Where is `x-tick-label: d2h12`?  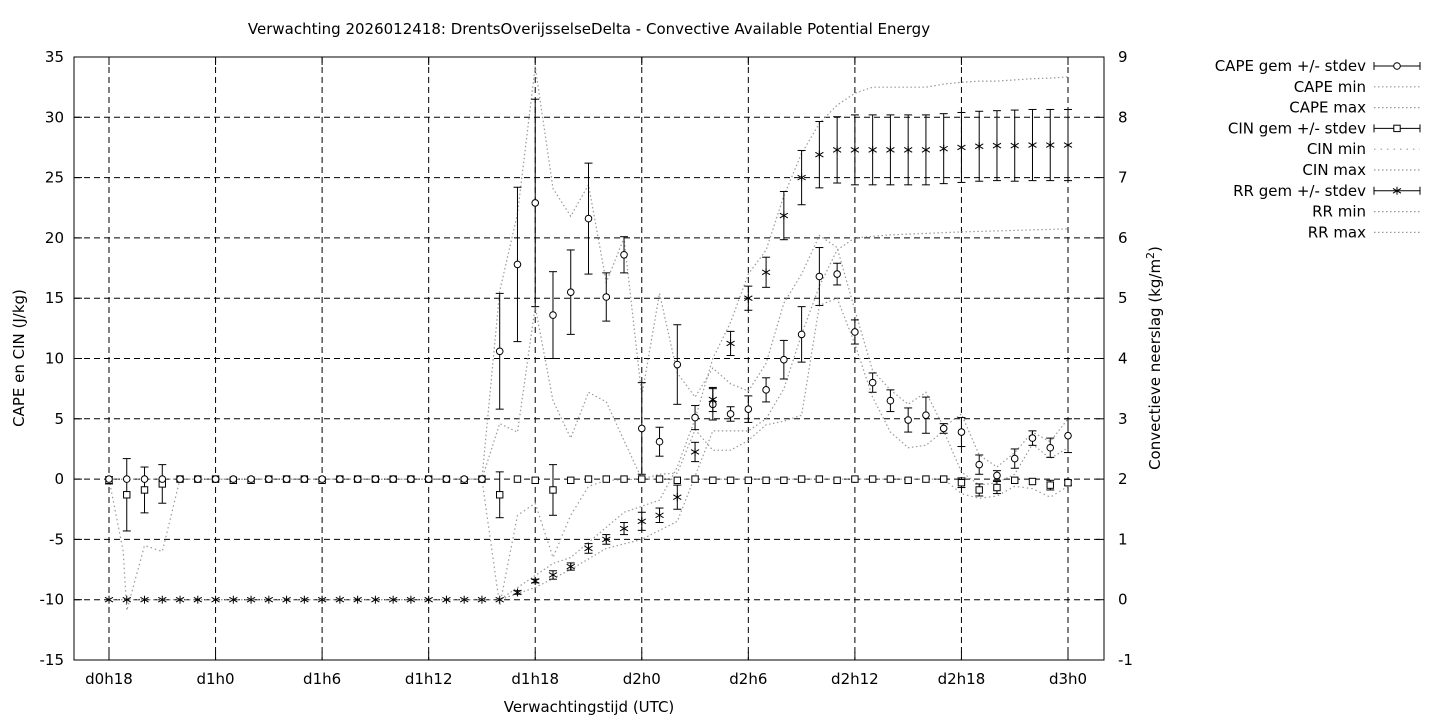 x-tick-label: d2h12 is located at coordinates (855, 679).